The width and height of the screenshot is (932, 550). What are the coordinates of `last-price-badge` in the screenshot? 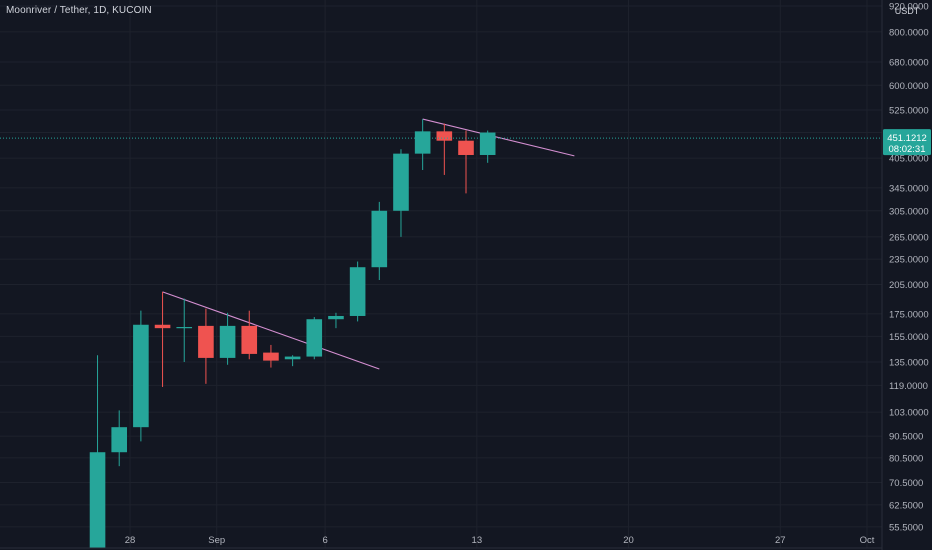 It's located at (907, 142).